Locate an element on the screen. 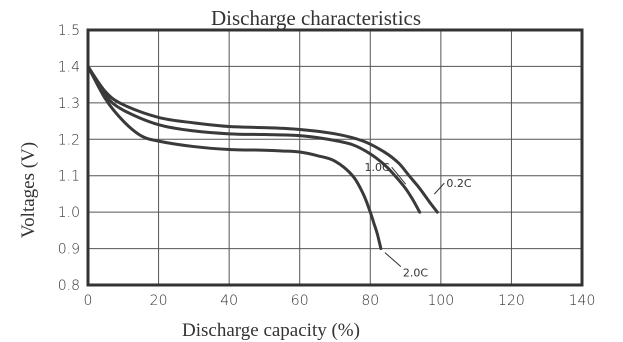 Image resolution: width=623 pixels, height=342 pixels. y-tick-label: 1.4 is located at coordinates (69, 67).